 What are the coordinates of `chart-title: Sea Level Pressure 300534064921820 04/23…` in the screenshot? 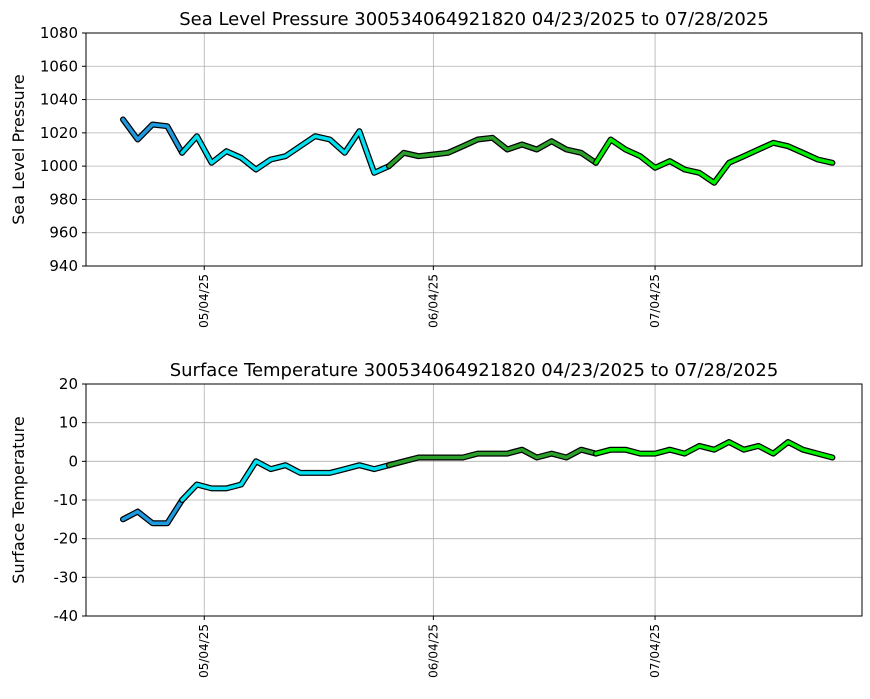 It's located at (474, 19).